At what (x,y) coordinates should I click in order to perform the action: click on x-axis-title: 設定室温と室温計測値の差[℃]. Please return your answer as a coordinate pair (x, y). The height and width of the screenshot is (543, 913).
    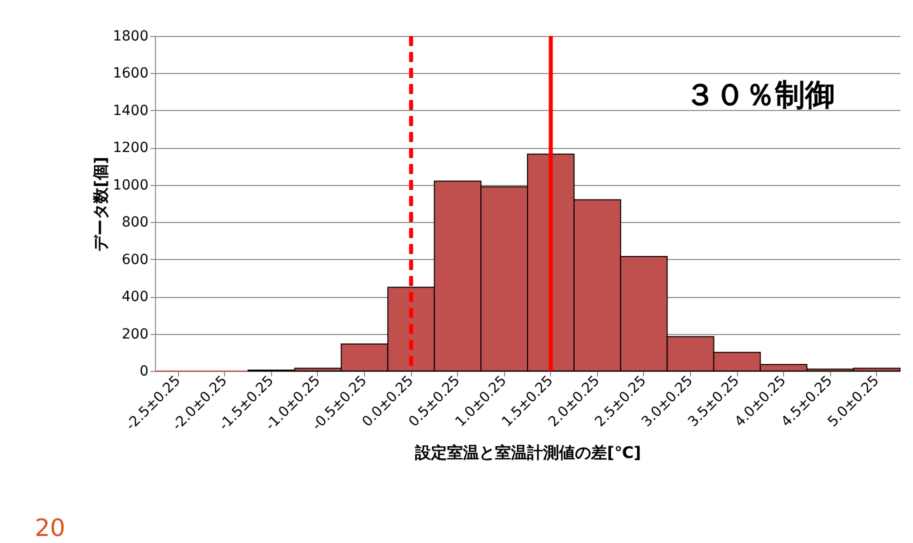
    Looking at the image, I should click on (527, 452).